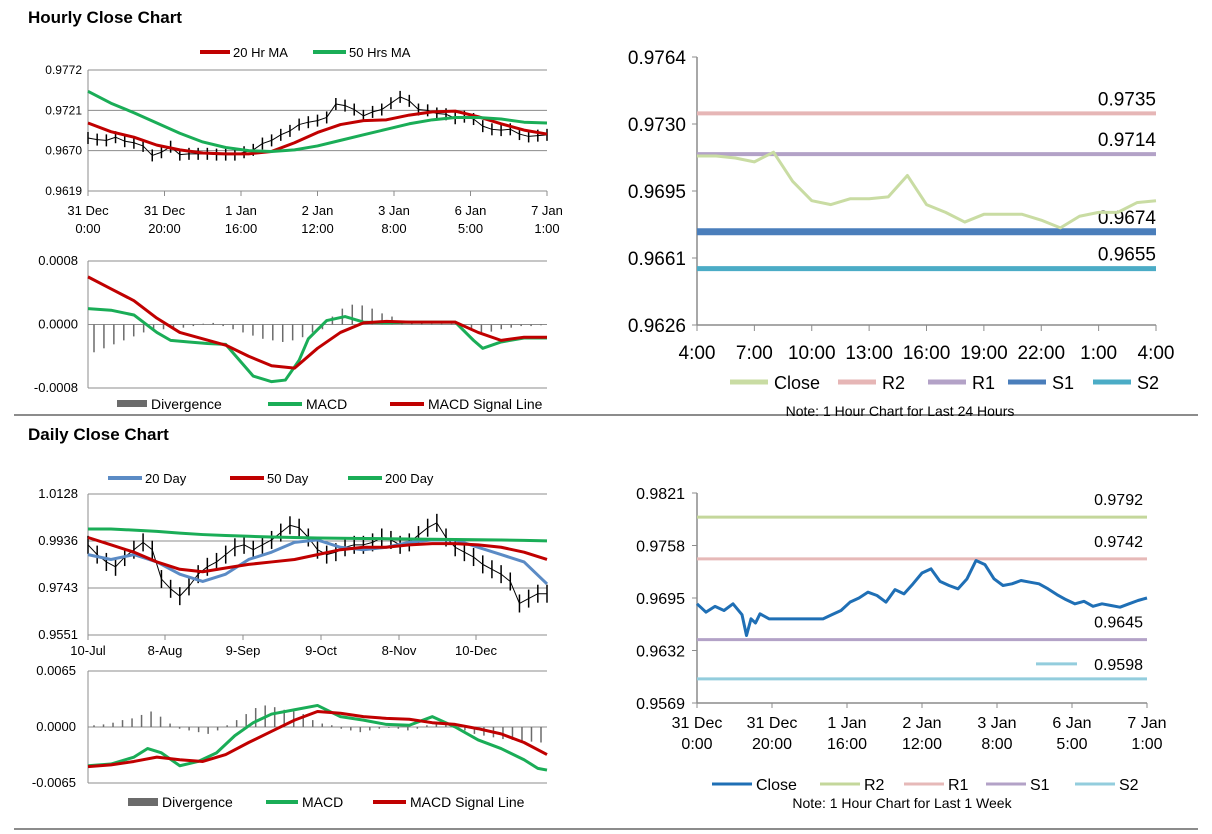 The height and width of the screenshot is (834, 1212). What do you see at coordinates (88, 650) in the screenshot?
I see `x-tick-label: 10-Jul` at bounding box center [88, 650].